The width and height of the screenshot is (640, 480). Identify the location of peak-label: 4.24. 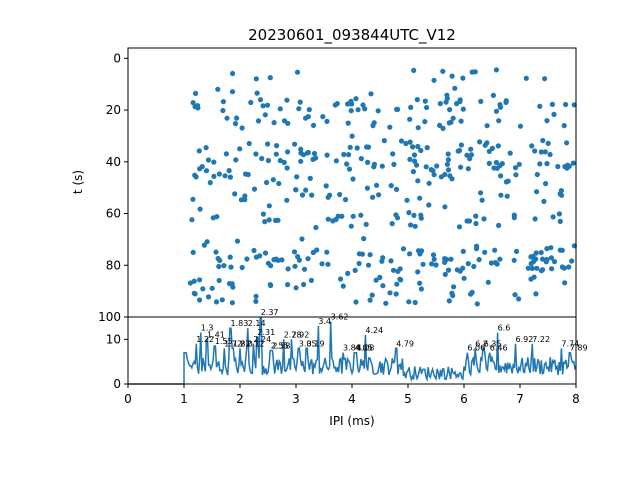
(374, 330).